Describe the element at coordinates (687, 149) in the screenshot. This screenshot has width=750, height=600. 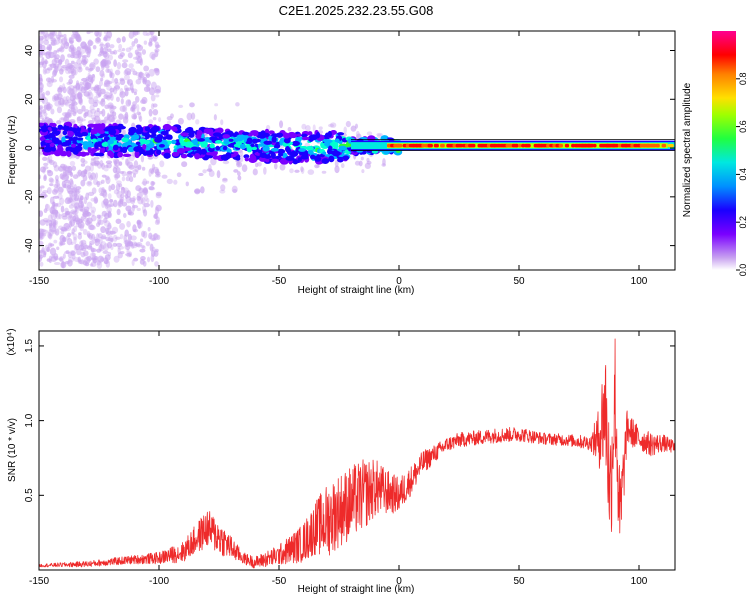
I see `colorbar-label: Normalized spectral amplitude` at that location.